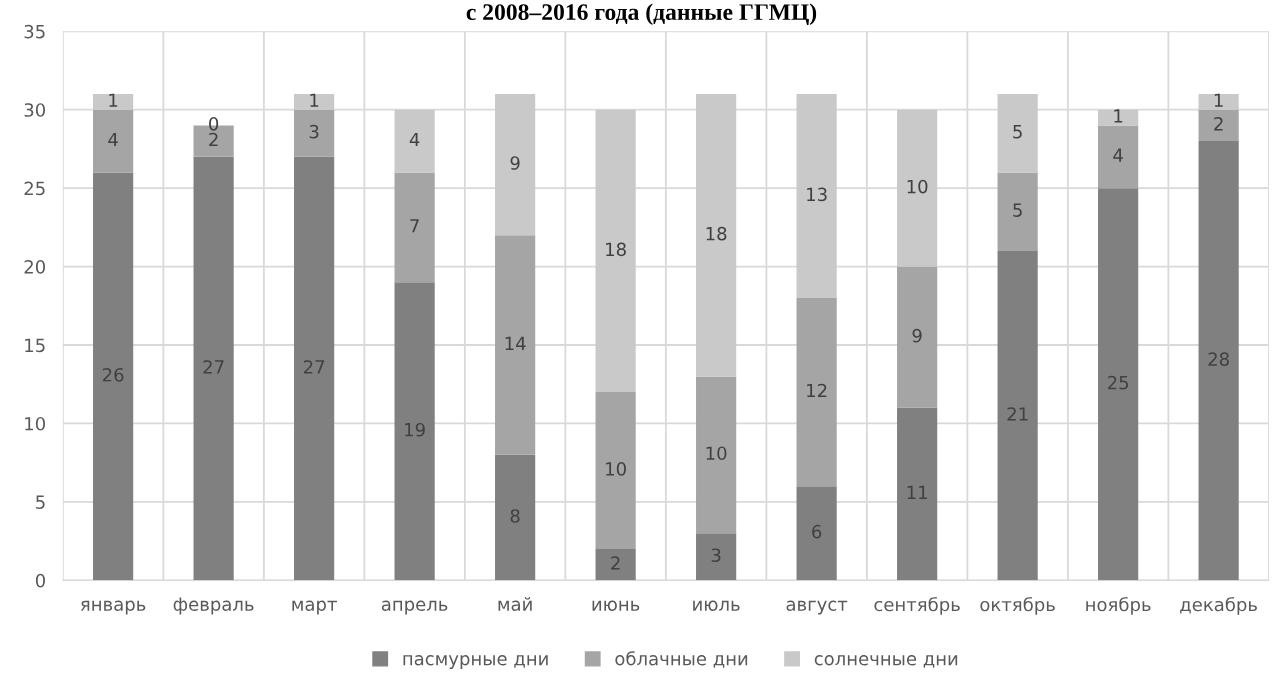 This screenshot has width=1283, height=695. Describe the element at coordinates (113, 607) in the screenshot. I see `x-tick-label: январь` at that location.